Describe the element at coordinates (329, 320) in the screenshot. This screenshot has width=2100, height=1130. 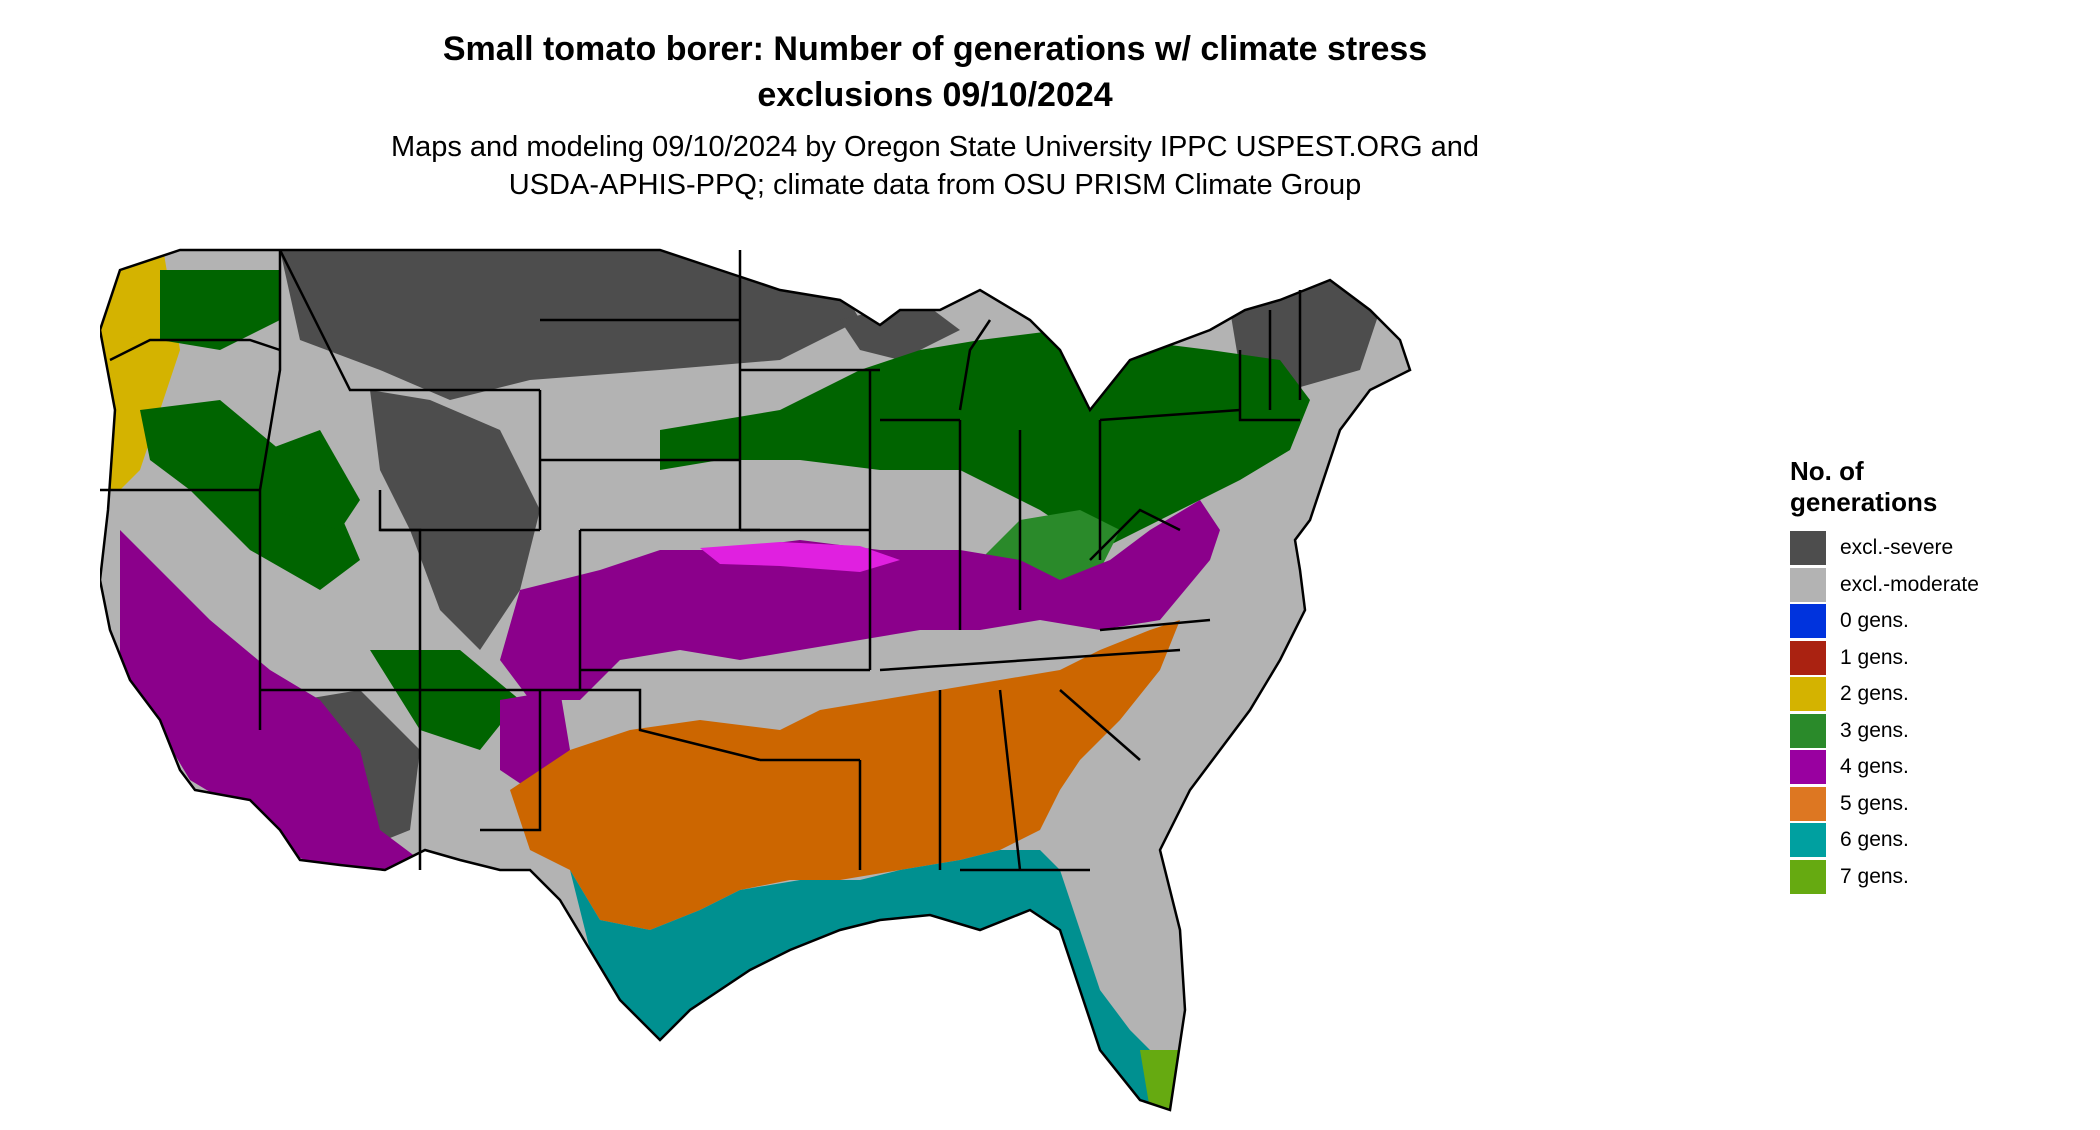
I see `border-mt-id` at that location.